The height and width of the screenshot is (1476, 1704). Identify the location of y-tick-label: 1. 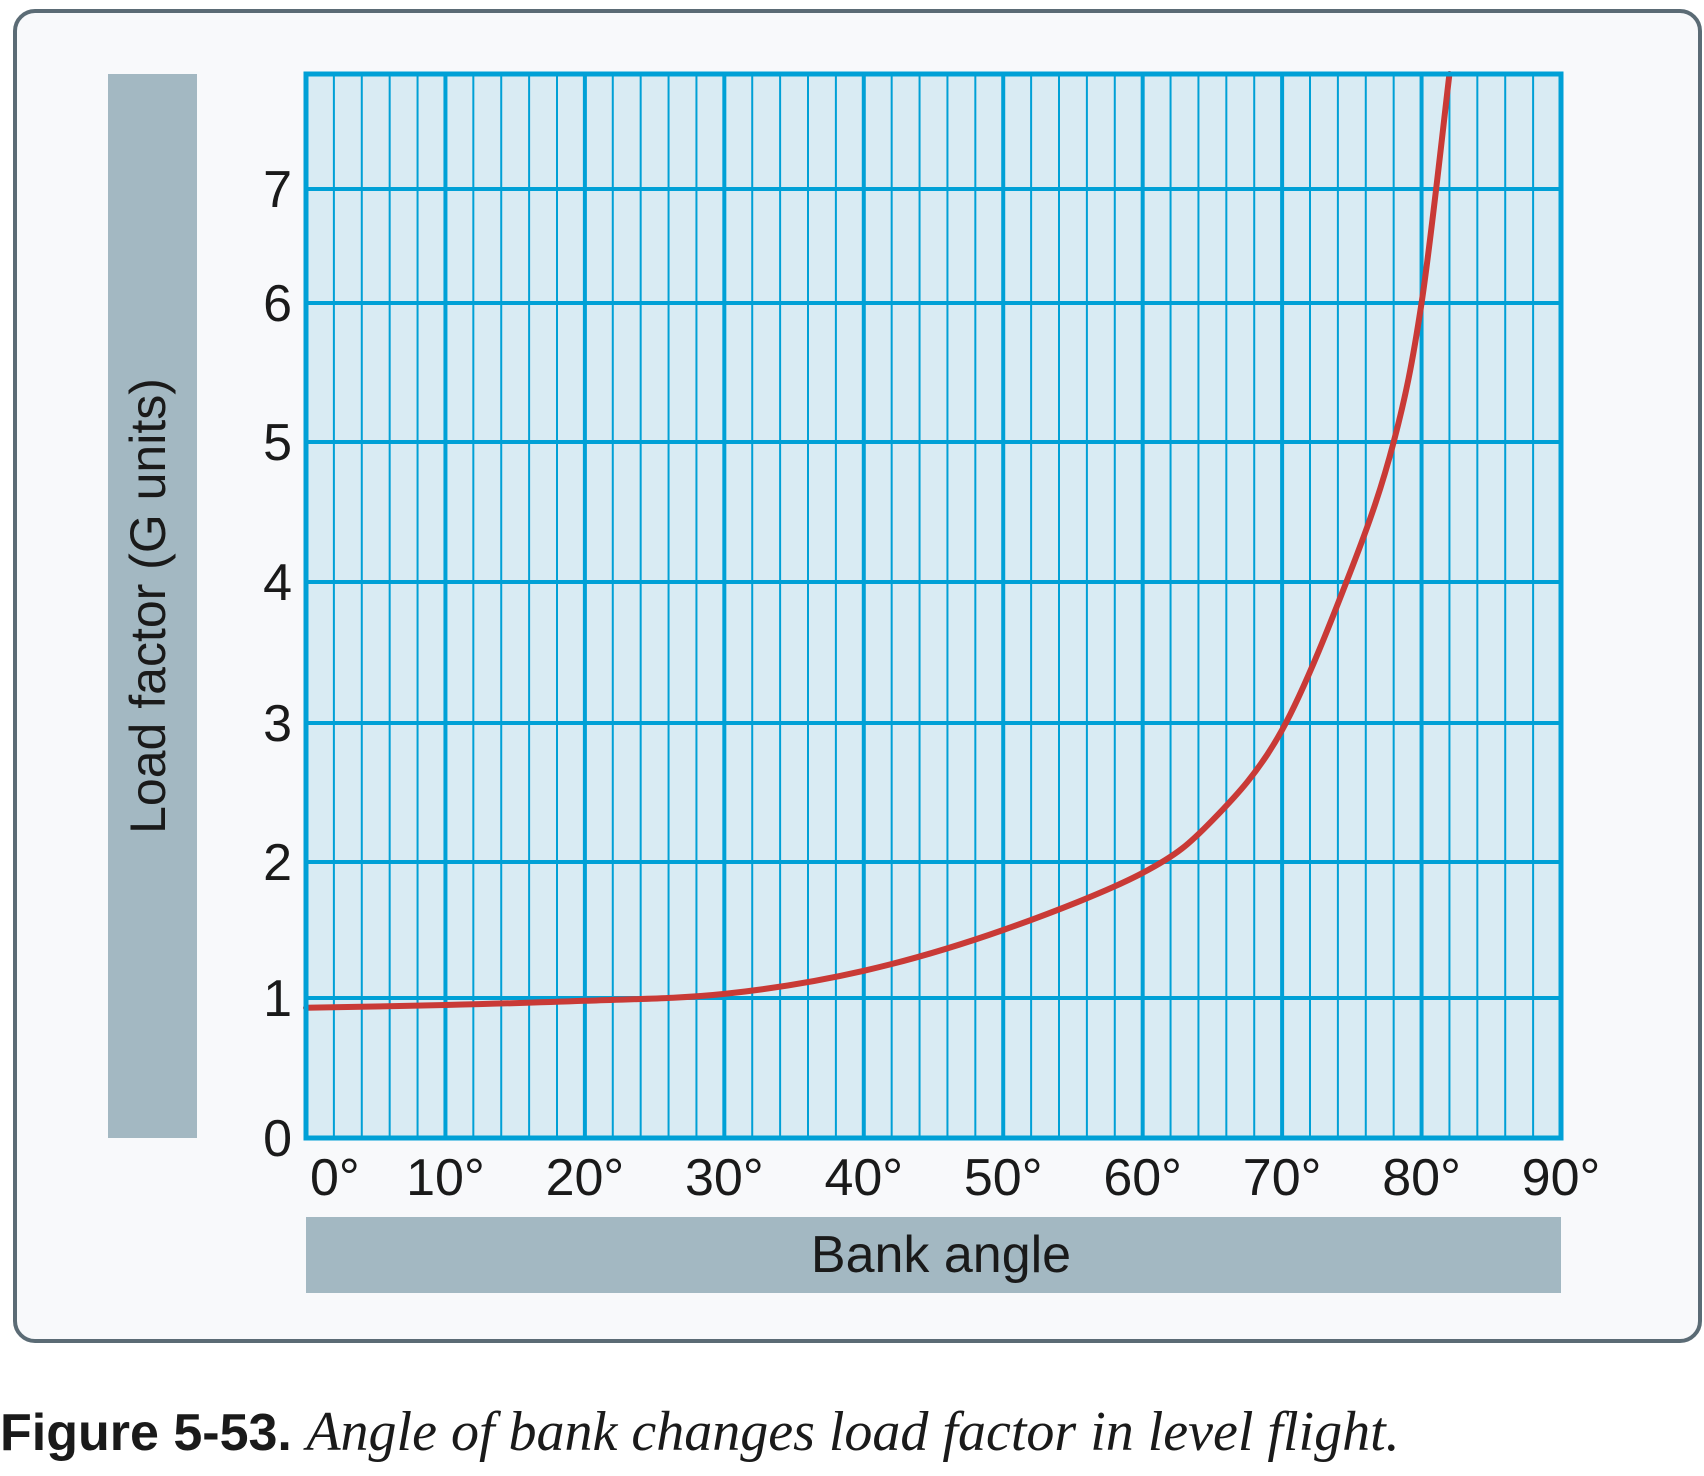
(277, 999).